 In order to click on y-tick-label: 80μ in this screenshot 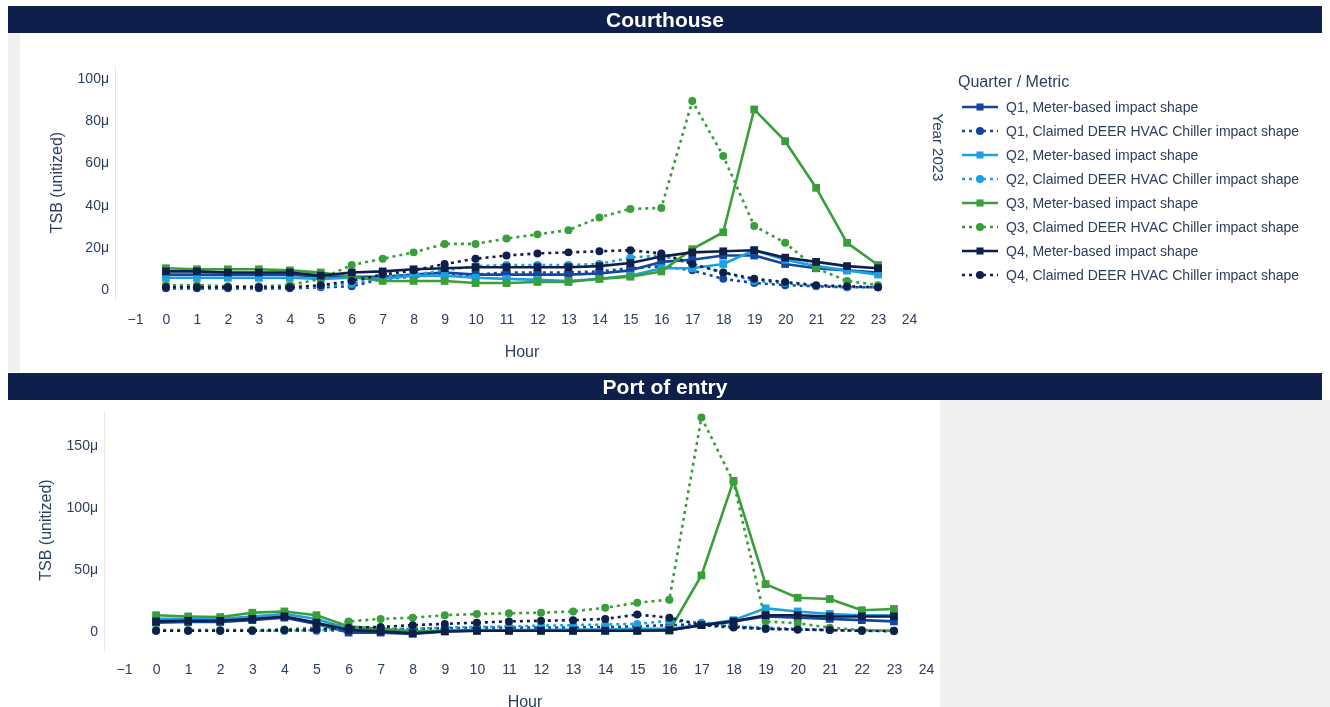, I will do `click(97, 120)`.